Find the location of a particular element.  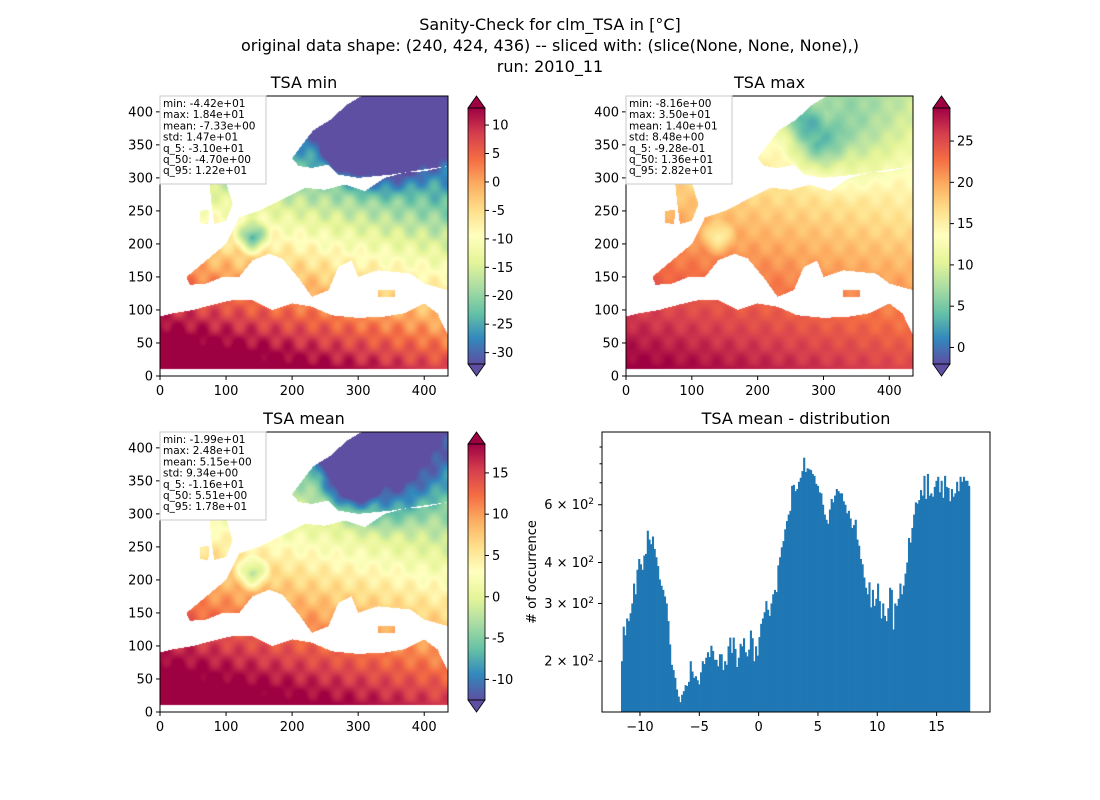

x-tick-label: 15 is located at coordinates (936, 727).